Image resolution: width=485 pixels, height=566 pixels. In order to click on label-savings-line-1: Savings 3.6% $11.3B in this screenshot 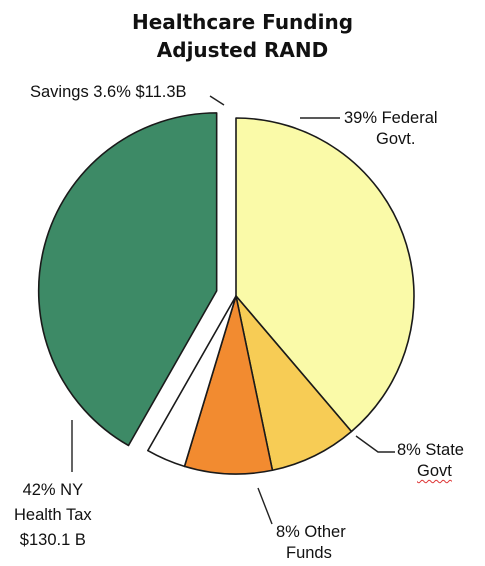, I will do `click(108, 92)`.